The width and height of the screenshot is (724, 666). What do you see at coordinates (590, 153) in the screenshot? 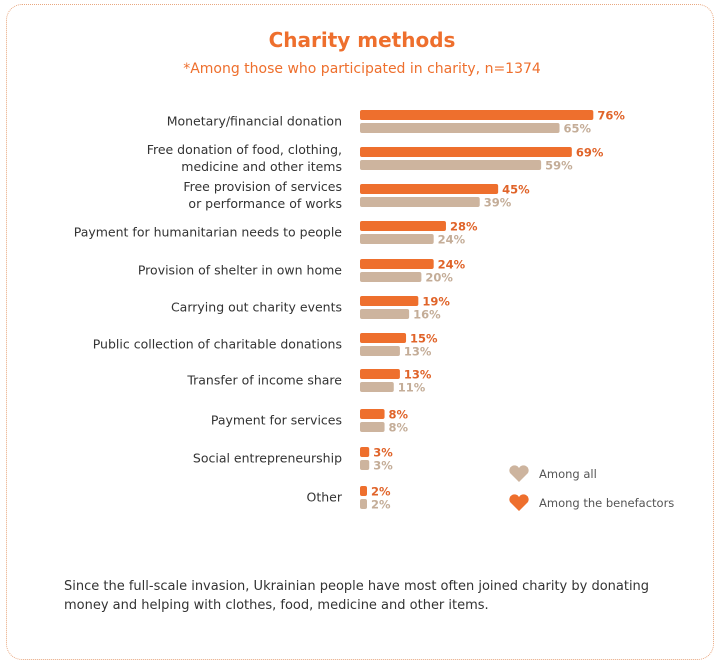
I see `data-label: 69%` at bounding box center [590, 153].